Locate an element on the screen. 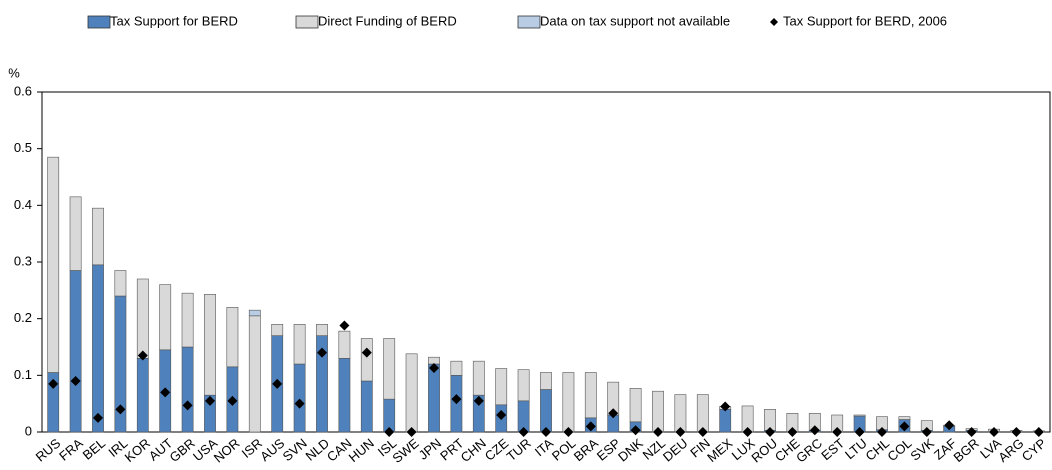 The height and width of the screenshot is (470, 1052). y-unit: % is located at coordinates (14, 72).